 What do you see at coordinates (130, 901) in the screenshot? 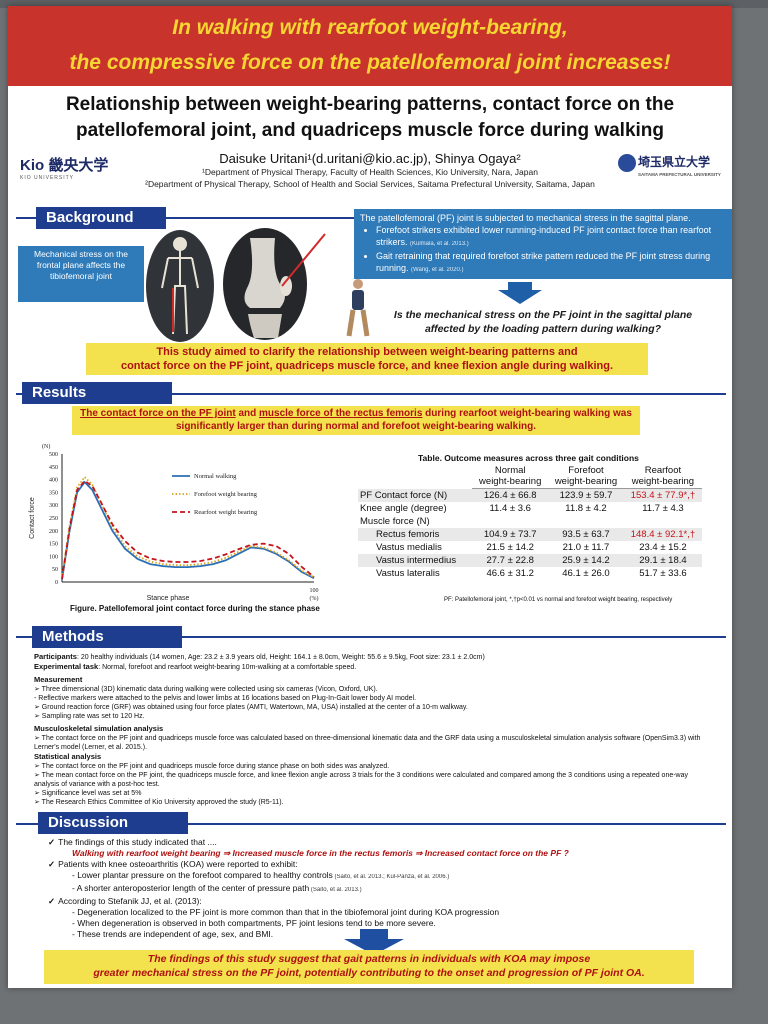
I see `discussion-p3: According to Stefanik JJ, et al. (2013):` at bounding box center [130, 901].